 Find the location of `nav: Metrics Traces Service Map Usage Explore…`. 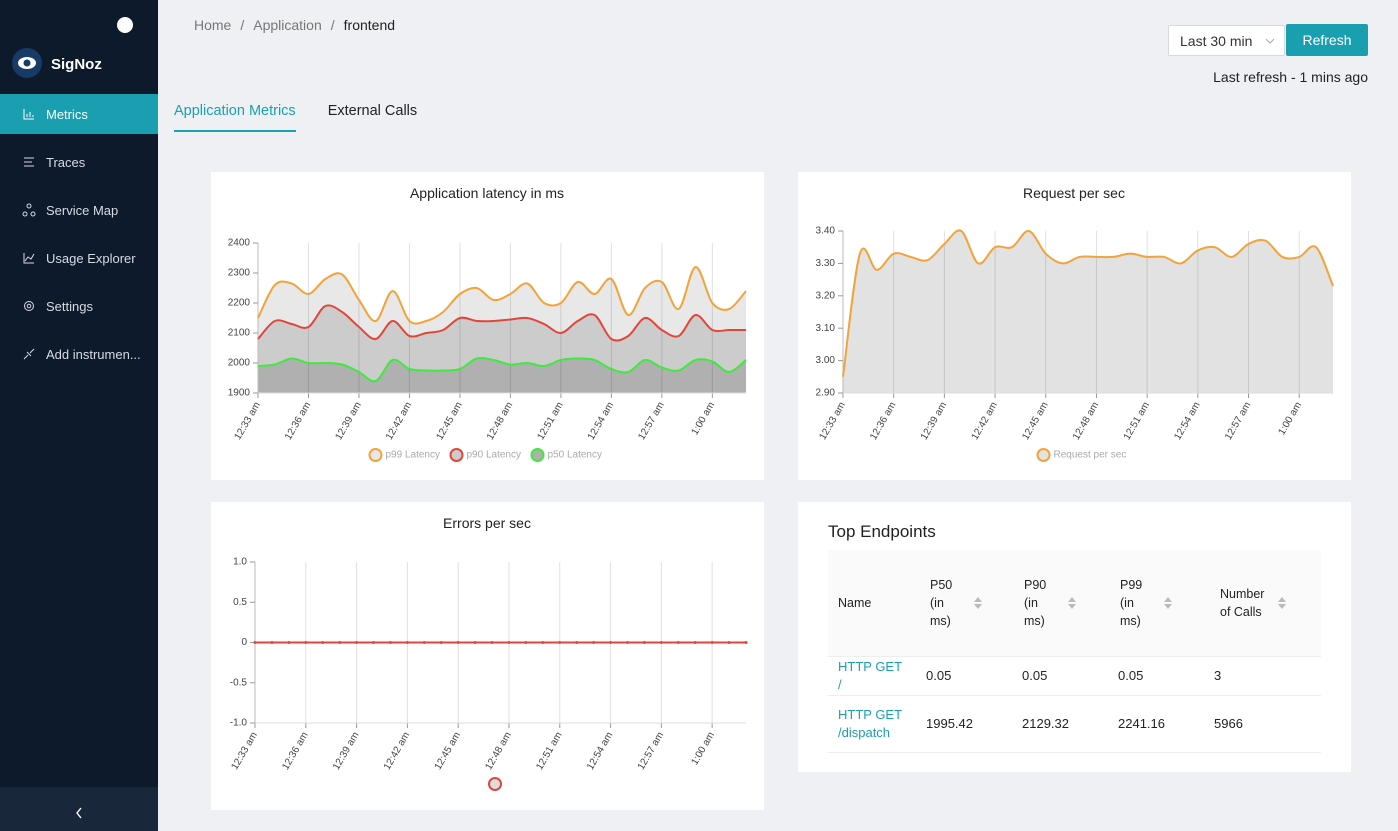

nav: Metrics Traces Service Map Usage Explore… is located at coordinates (79, 238).